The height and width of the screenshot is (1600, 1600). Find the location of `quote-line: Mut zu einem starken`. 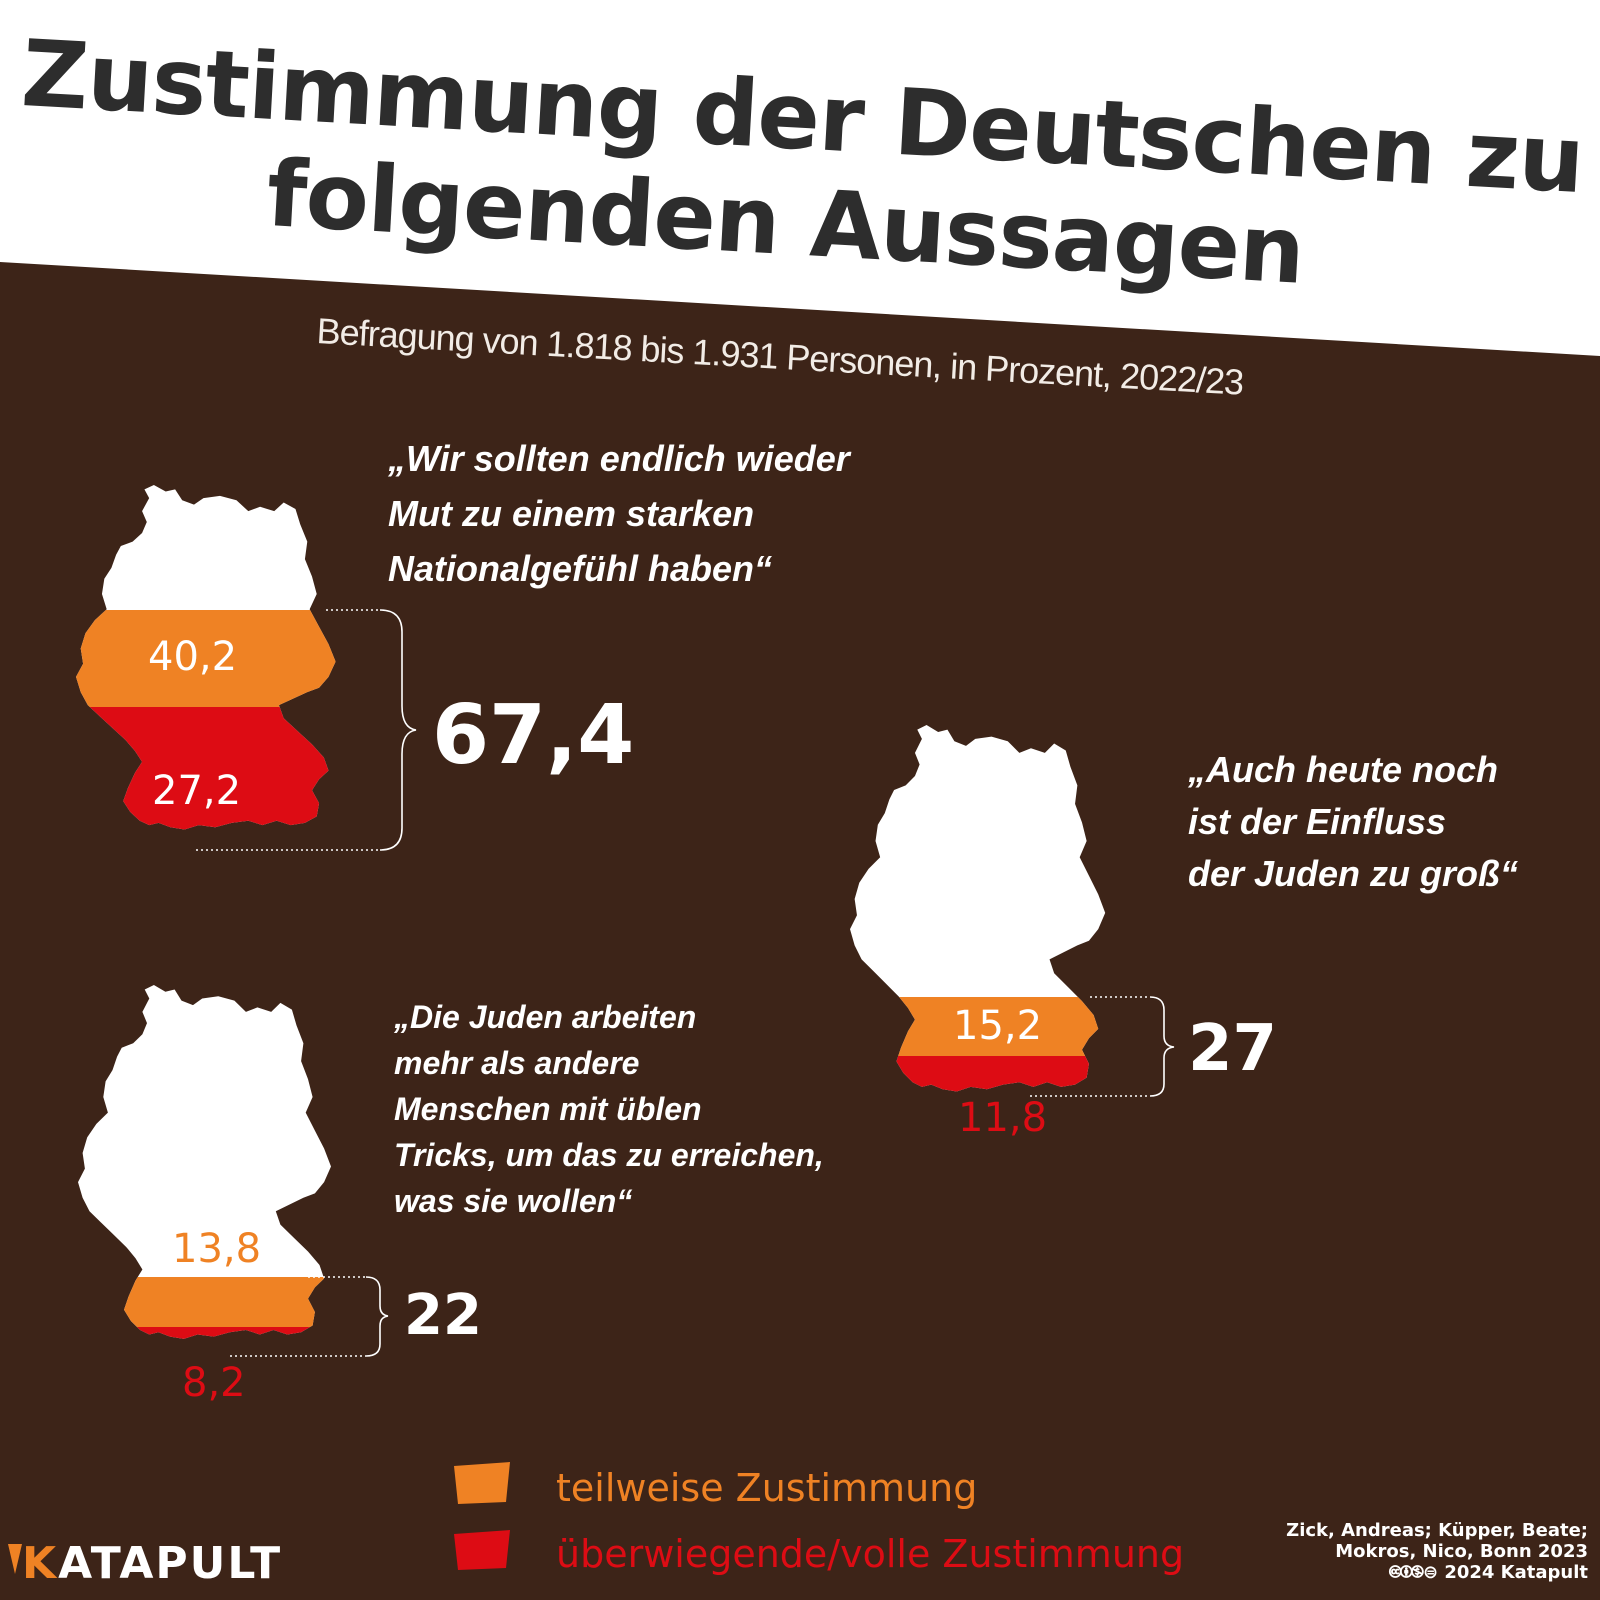

quote-line: Mut zu einem starken is located at coordinates (571, 513).